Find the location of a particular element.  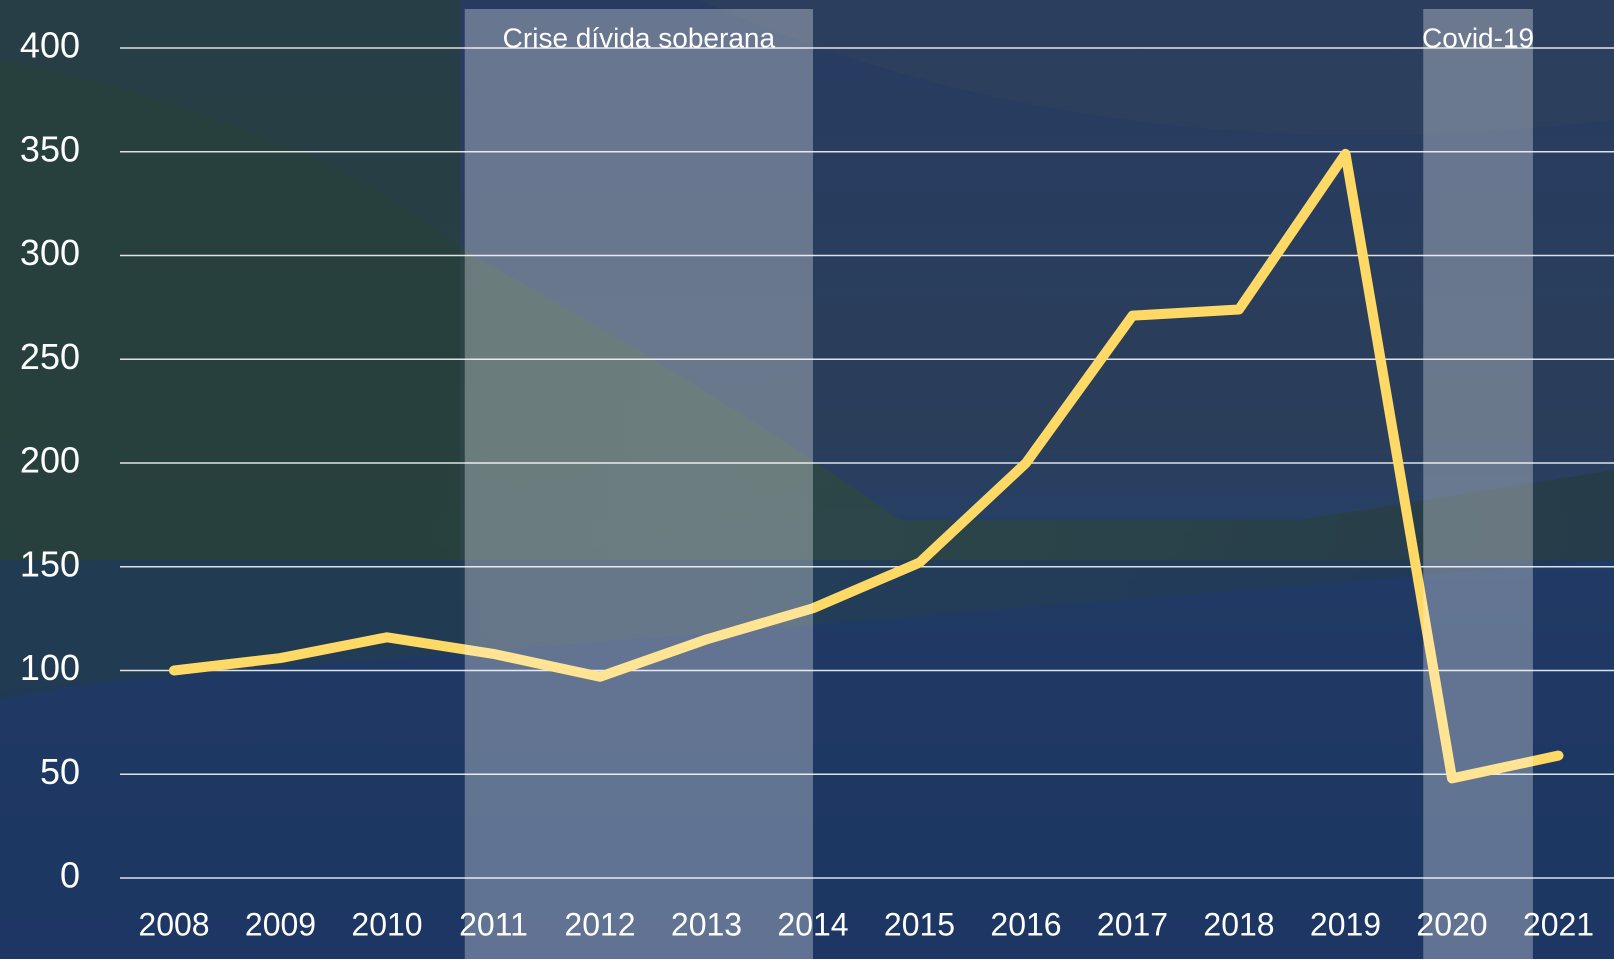

x-tick-label: 2014 is located at coordinates (812, 924).